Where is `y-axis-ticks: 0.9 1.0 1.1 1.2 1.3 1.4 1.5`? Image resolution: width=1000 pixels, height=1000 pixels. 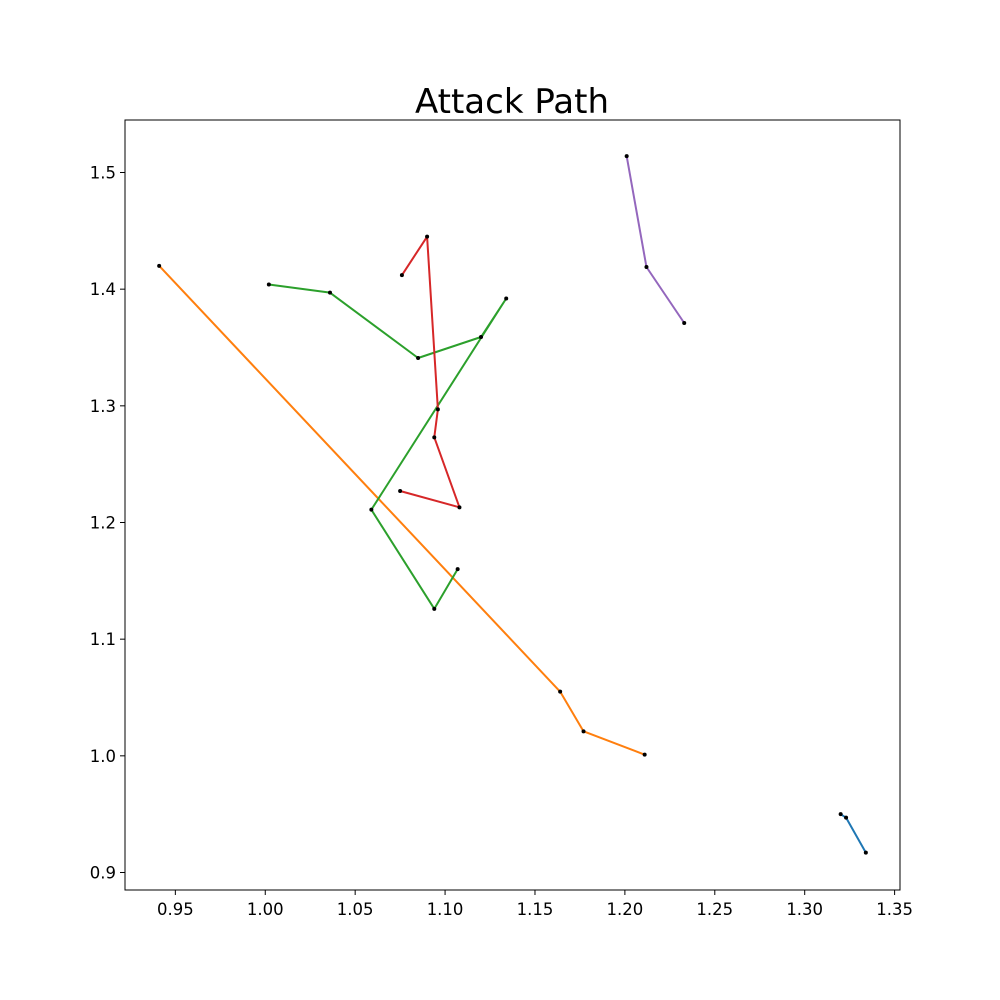 y-axis-ticks: 0.9 1.0 1.1 1.2 1.3 1.4 1.5 is located at coordinates (107, 523).